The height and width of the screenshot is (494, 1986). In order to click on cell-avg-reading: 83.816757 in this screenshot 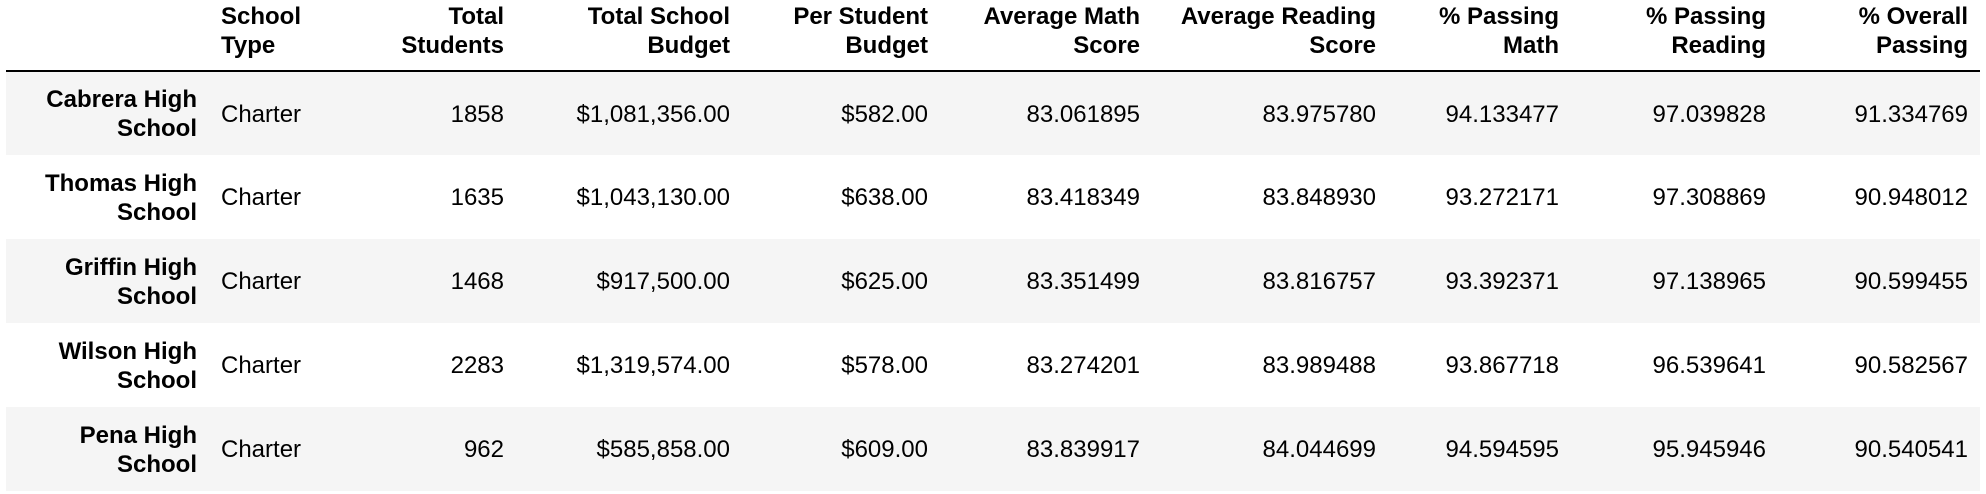, I will do `click(1319, 281)`.